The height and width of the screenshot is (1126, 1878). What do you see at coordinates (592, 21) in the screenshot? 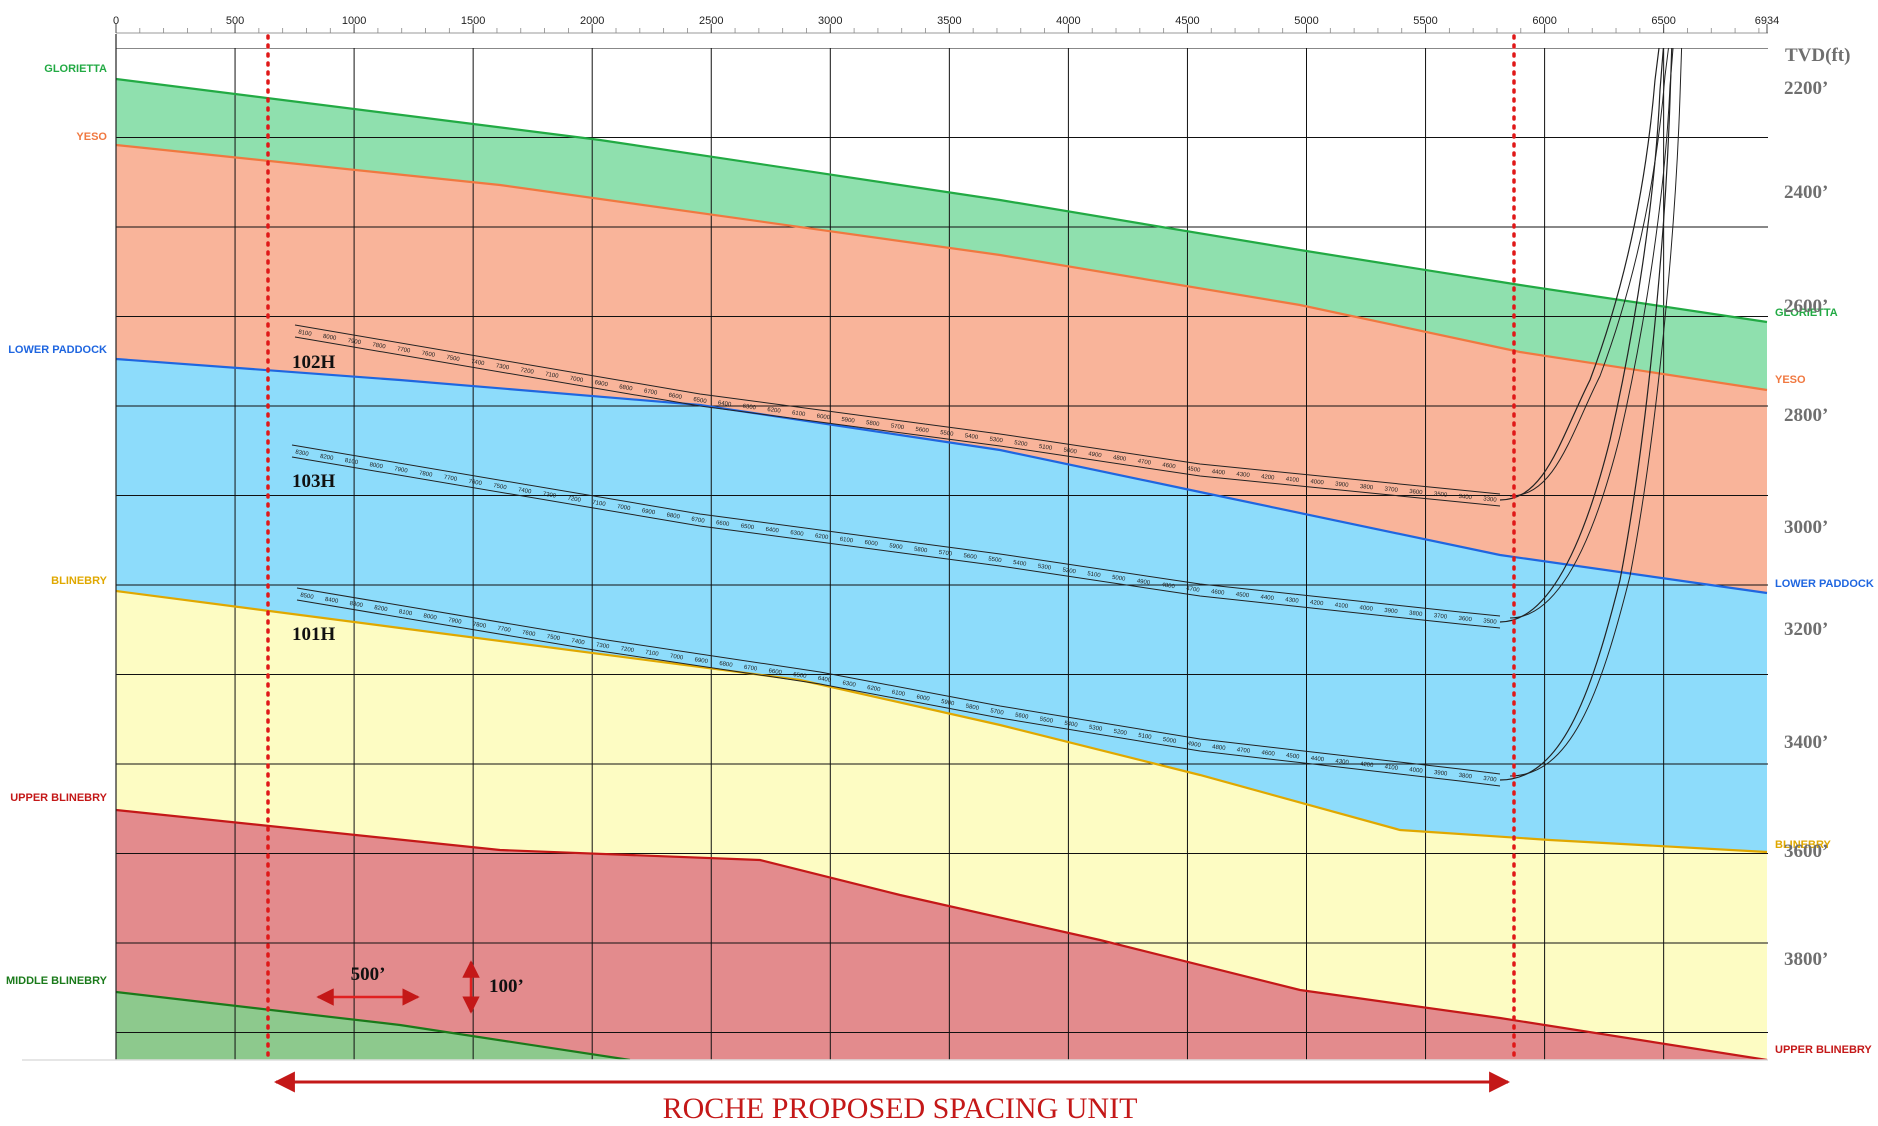
I see `x-tick-label: 2000` at bounding box center [592, 21].